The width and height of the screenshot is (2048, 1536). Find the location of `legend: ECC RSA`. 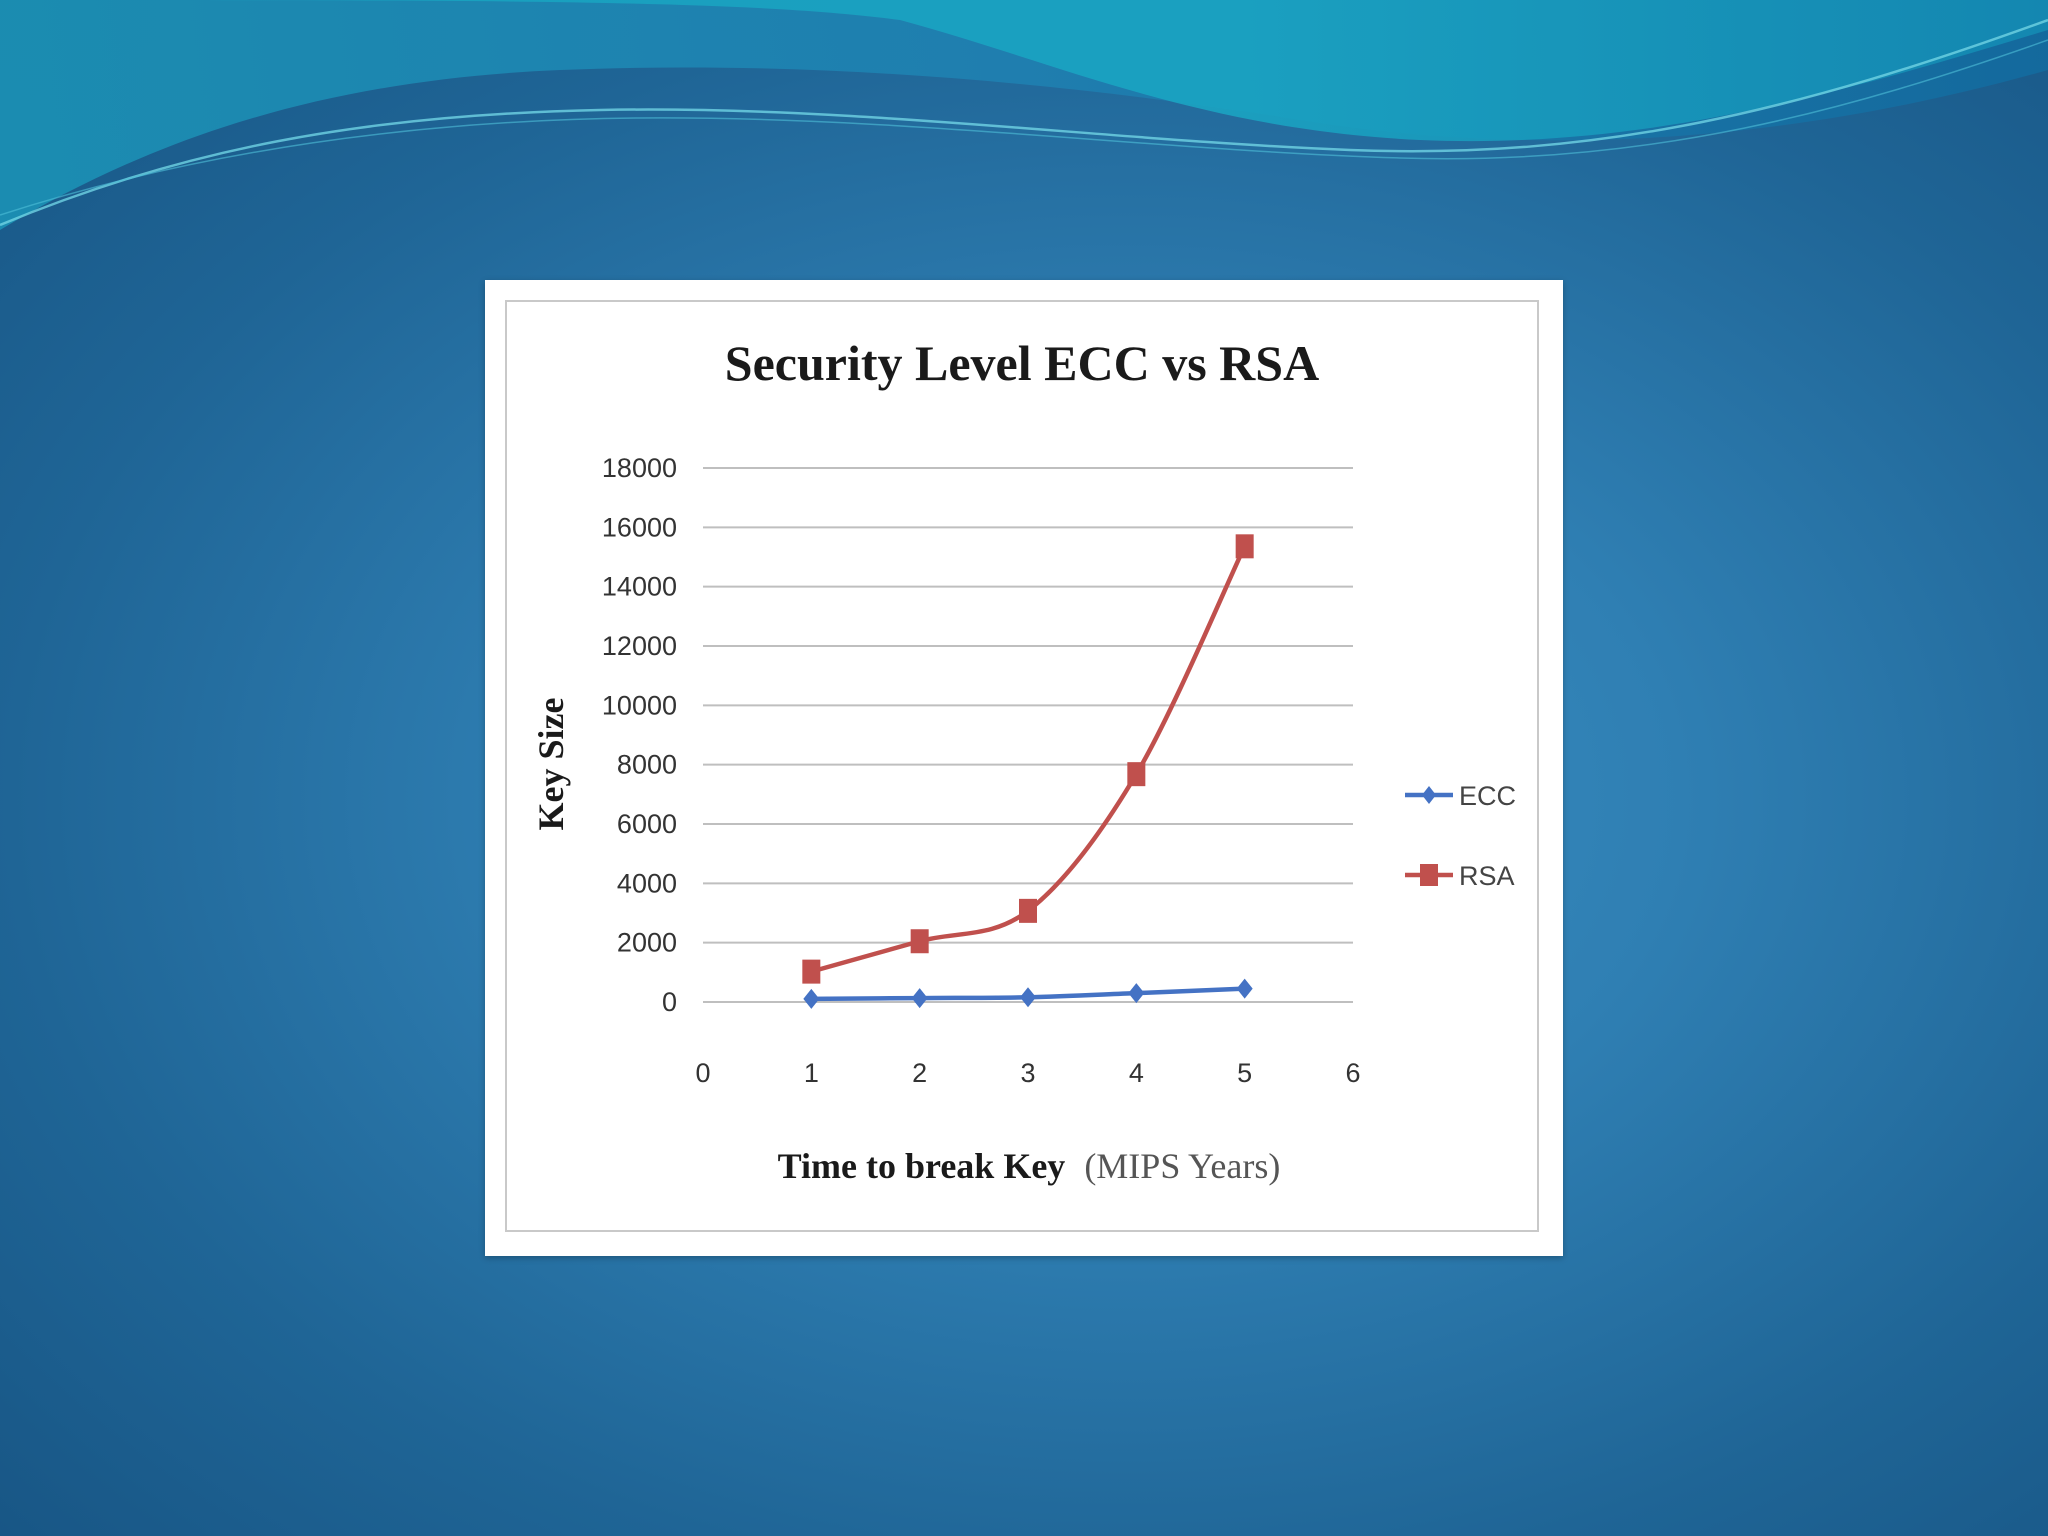

legend: ECC RSA is located at coordinates (1460, 836).